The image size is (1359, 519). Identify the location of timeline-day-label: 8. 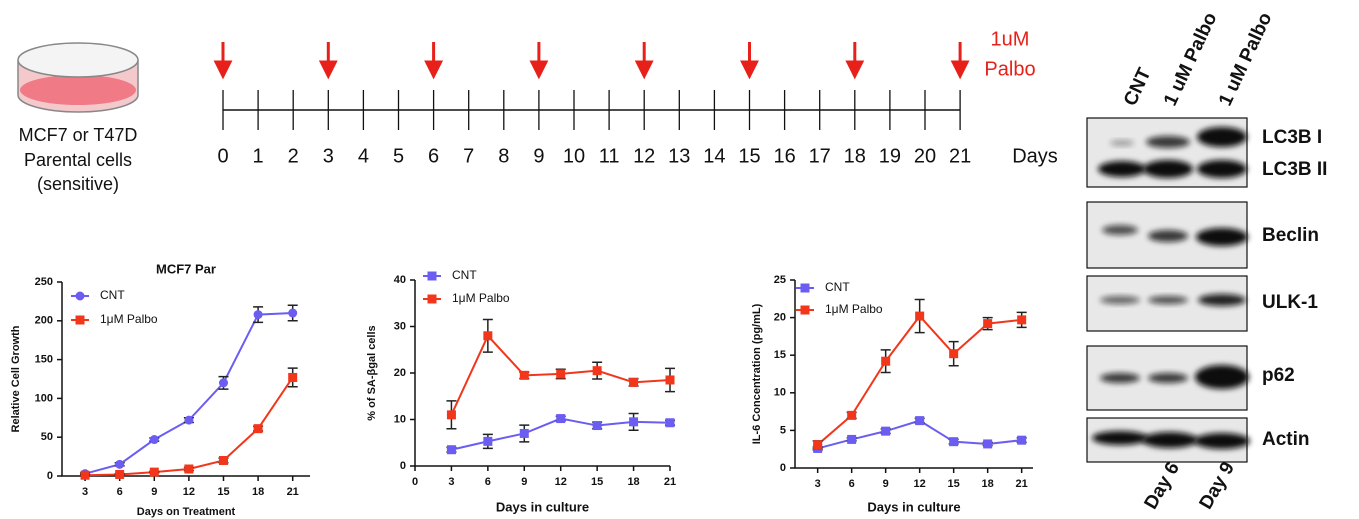
(503, 156).